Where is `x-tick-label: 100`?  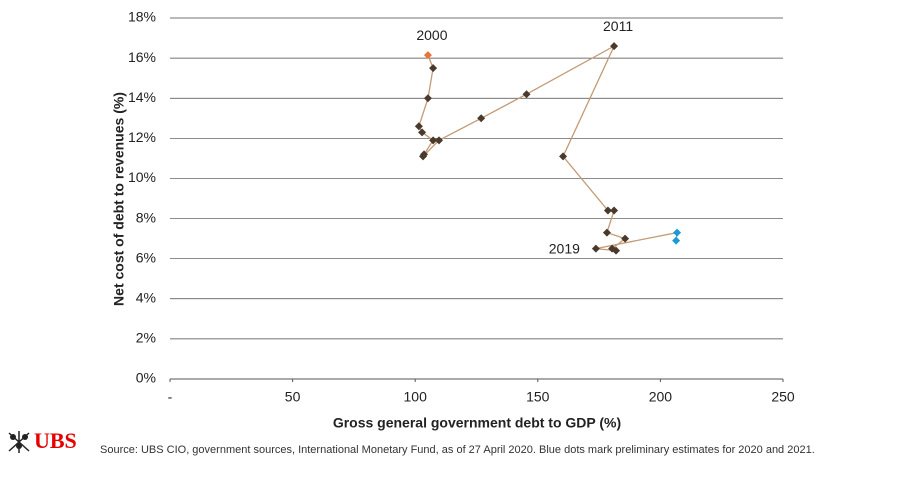 x-tick-label: 100 is located at coordinates (416, 397).